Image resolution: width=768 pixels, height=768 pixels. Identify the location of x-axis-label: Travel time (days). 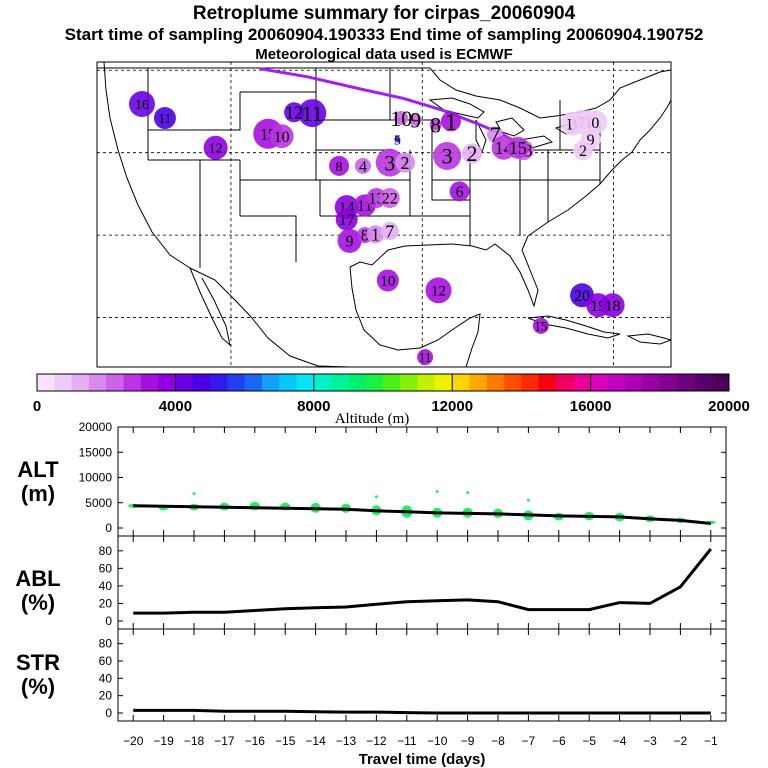
(422, 759).